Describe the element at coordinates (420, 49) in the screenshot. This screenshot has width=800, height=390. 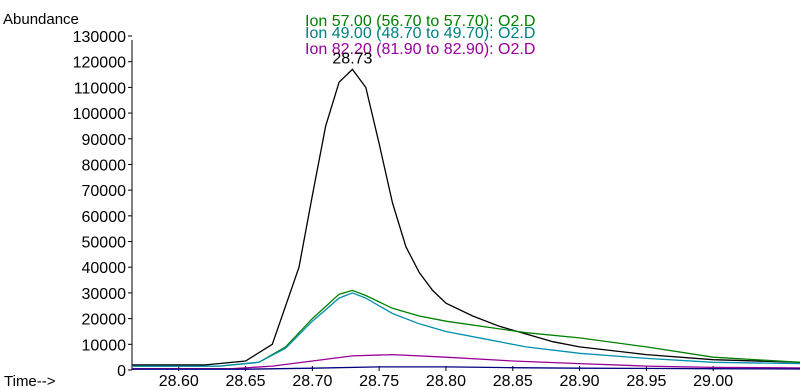
I see `legend-entry-3: Ion 82.20 (81.90 to 82.90): O2.D` at that location.